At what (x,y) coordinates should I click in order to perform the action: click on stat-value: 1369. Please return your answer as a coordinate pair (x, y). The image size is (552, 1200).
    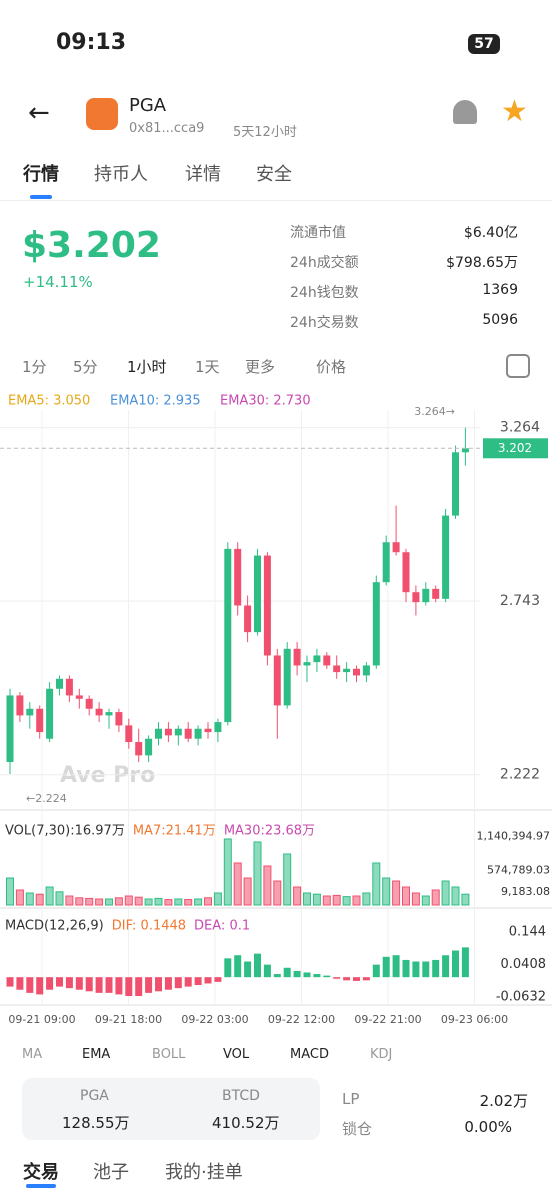
    Looking at the image, I should click on (500, 290).